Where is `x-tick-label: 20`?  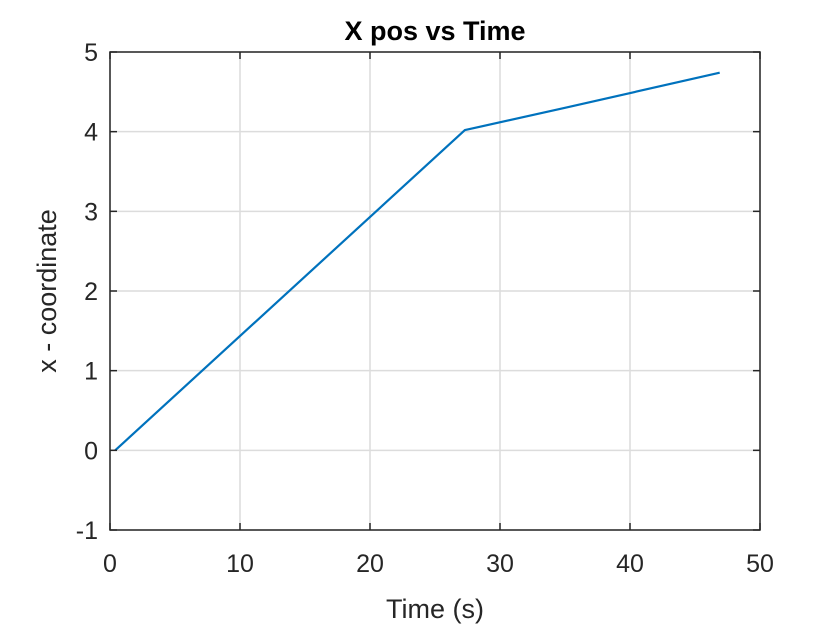 x-tick-label: 20 is located at coordinates (370, 564).